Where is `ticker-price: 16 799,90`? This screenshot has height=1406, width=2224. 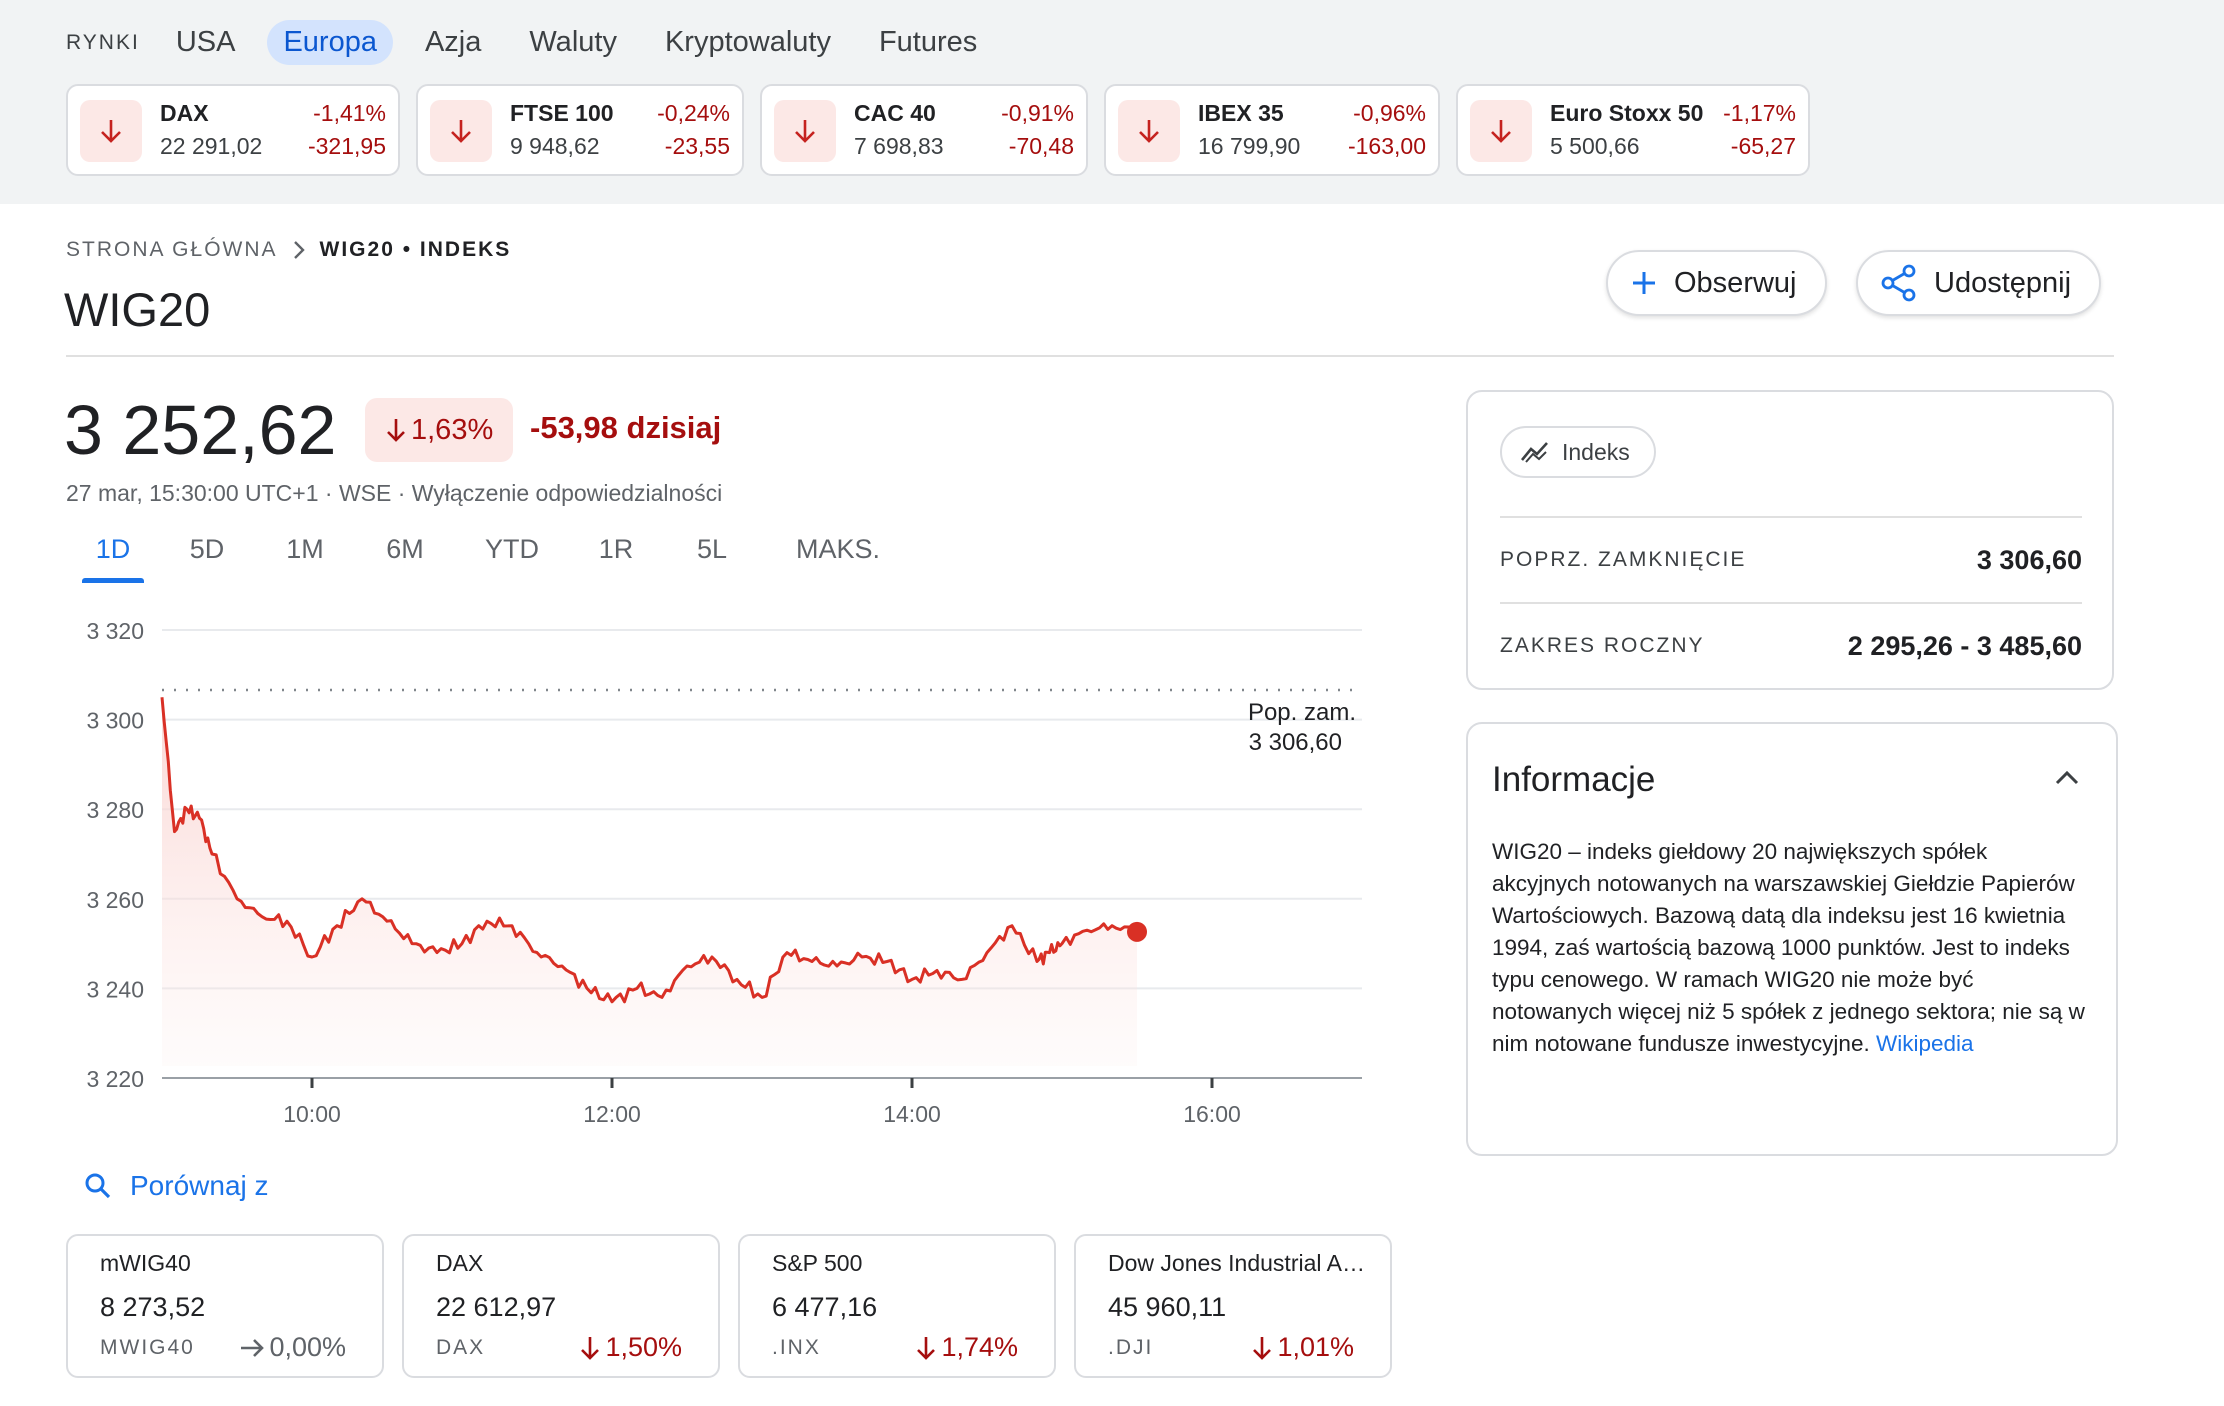 ticker-price: 16 799,90 is located at coordinates (1249, 146).